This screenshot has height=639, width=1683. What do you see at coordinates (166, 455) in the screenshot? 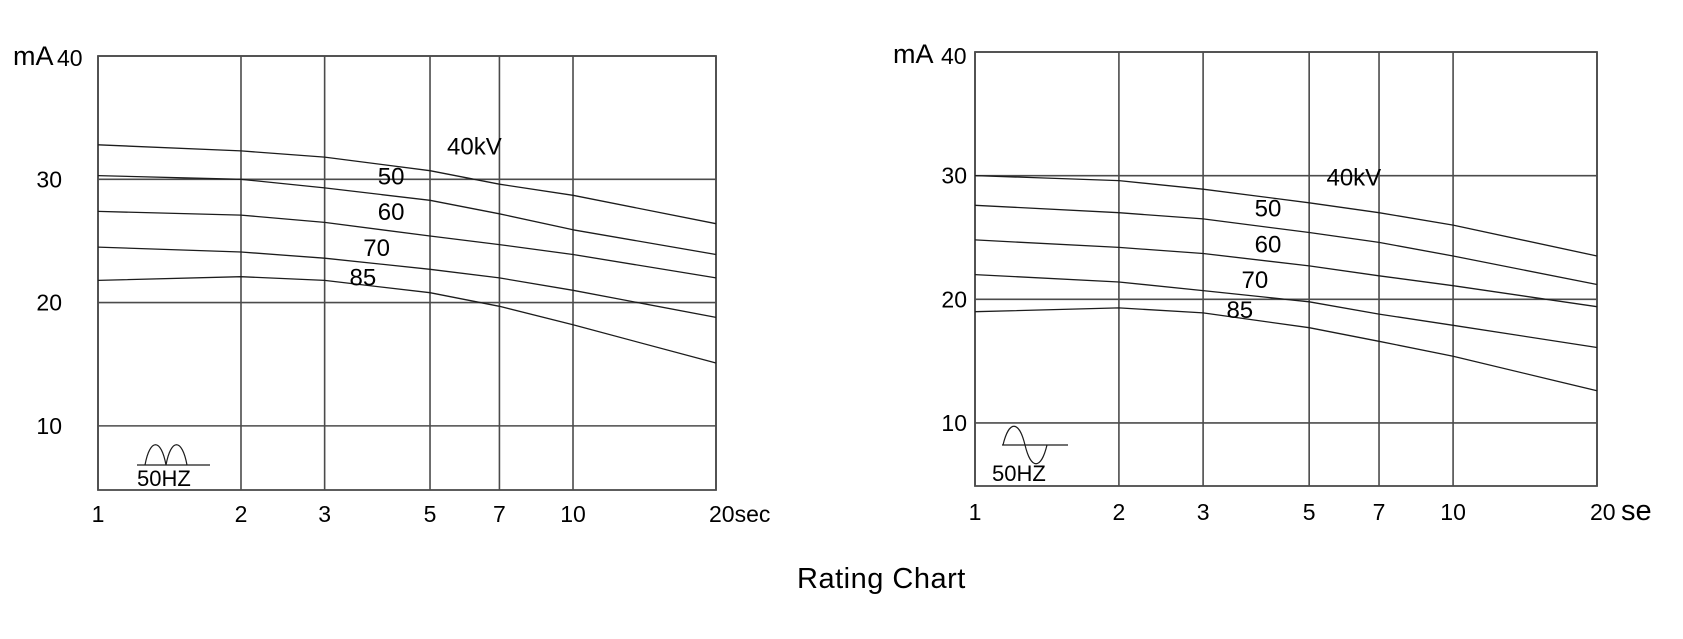
I see `full-wave-rectified-icon` at bounding box center [166, 455].